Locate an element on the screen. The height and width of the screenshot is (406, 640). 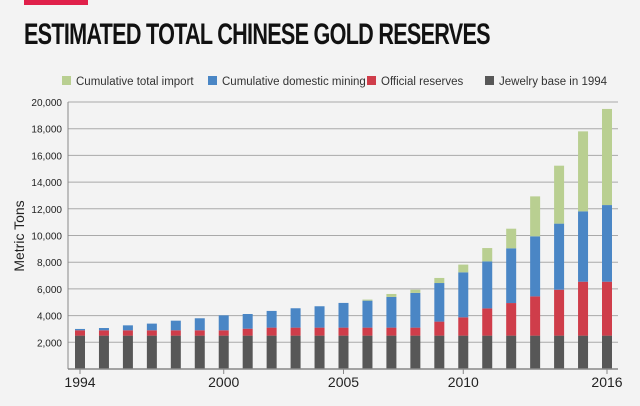
bar-segment-official-reserves-2009 is located at coordinates (439, 328).